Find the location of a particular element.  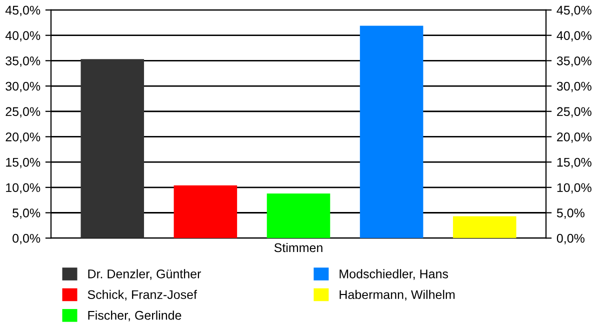

legend-label: Fischer, Gerlinde is located at coordinates (135, 316).